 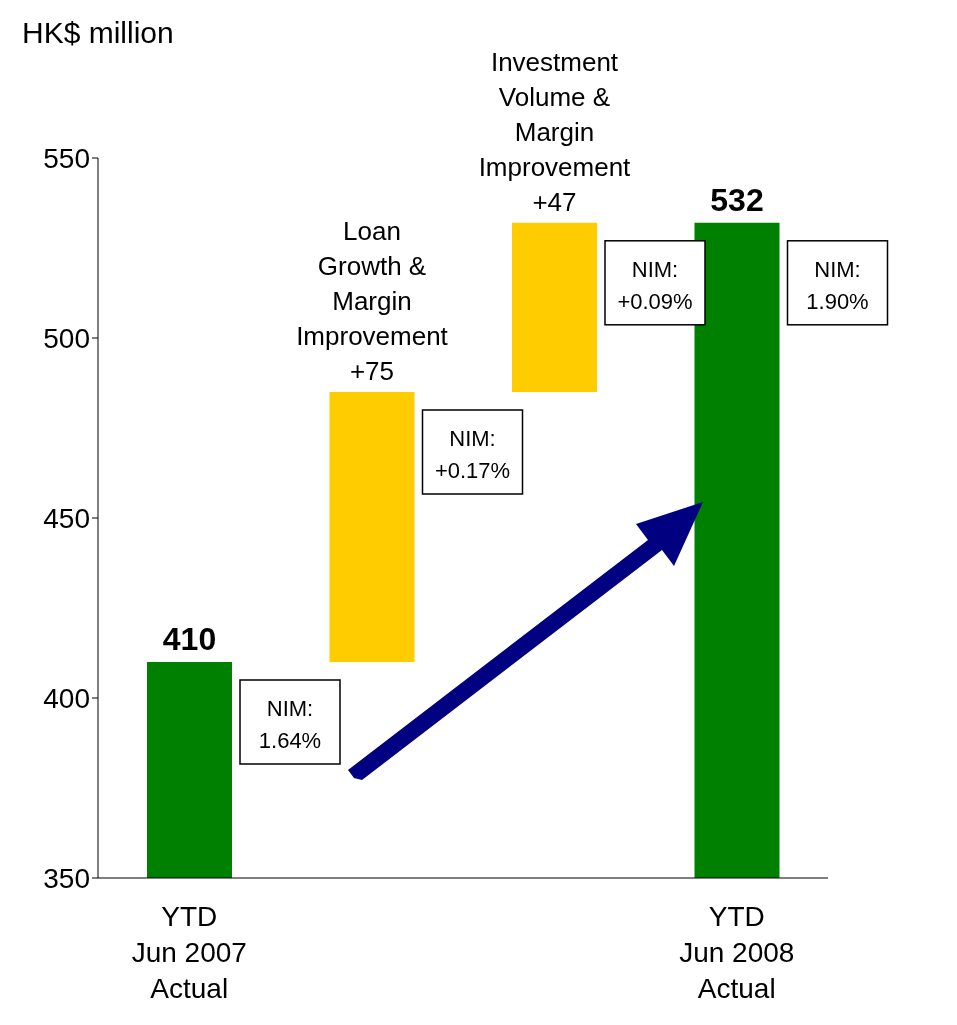 What do you see at coordinates (372, 301) in the screenshot?
I see `data-label: Loan Growth & Margin Improvement +75` at bounding box center [372, 301].